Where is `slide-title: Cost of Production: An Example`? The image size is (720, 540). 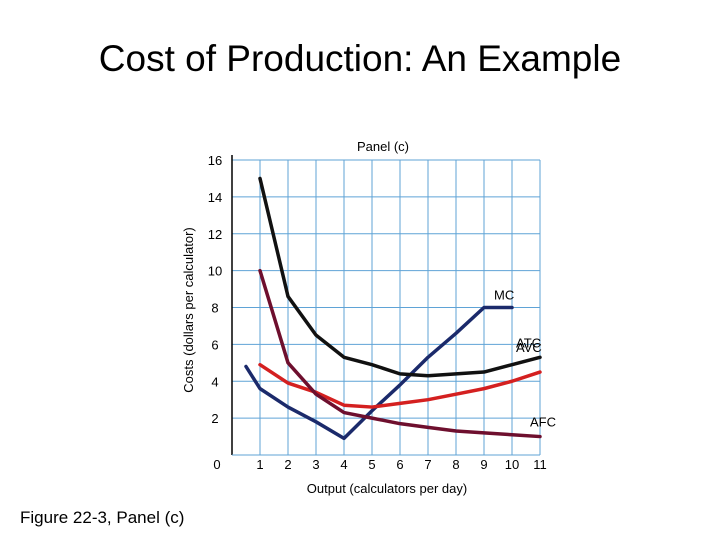 slide-title: Cost of Production: An Example is located at coordinates (360, 58).